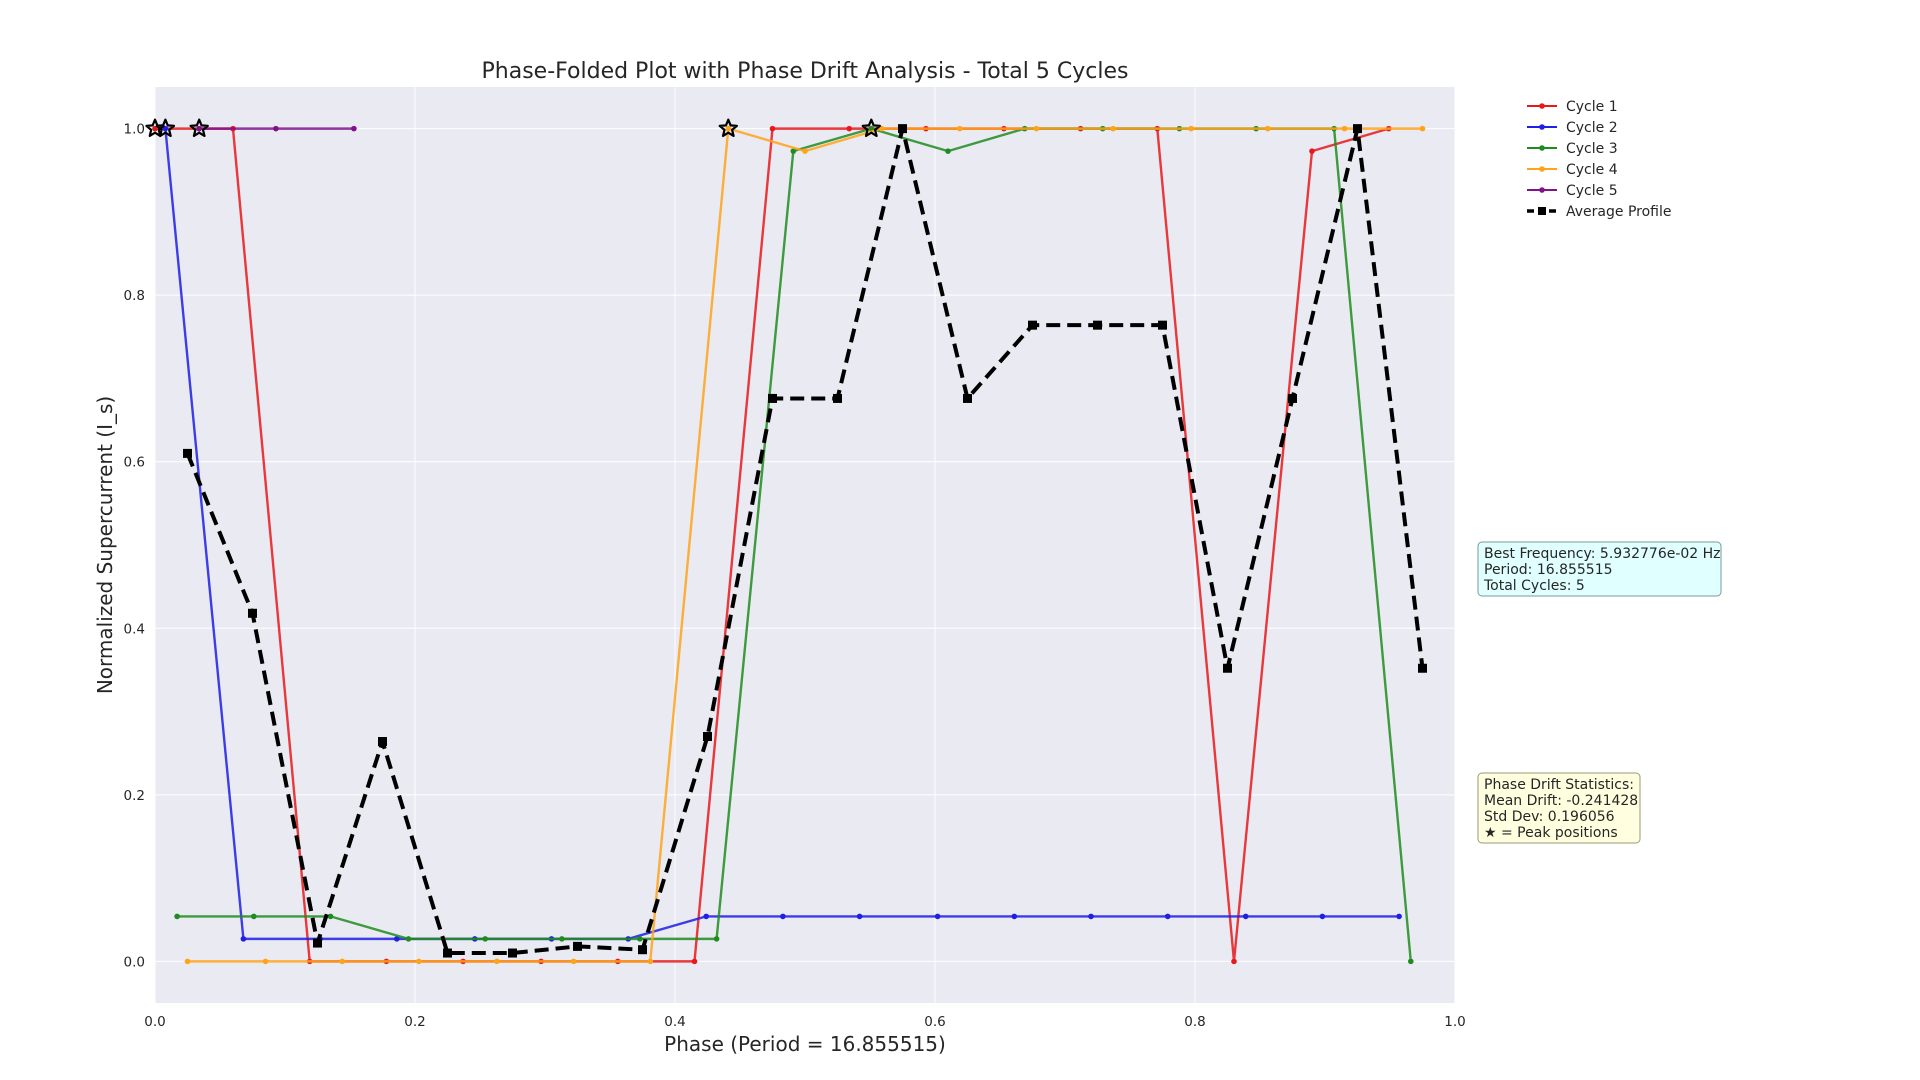 This screenshot has height=1080, width=1920. Describe the element at coordinates (1549, 817) in the screenshot. I see `std-dev-text: Std Dev: 0.196056` at that location.